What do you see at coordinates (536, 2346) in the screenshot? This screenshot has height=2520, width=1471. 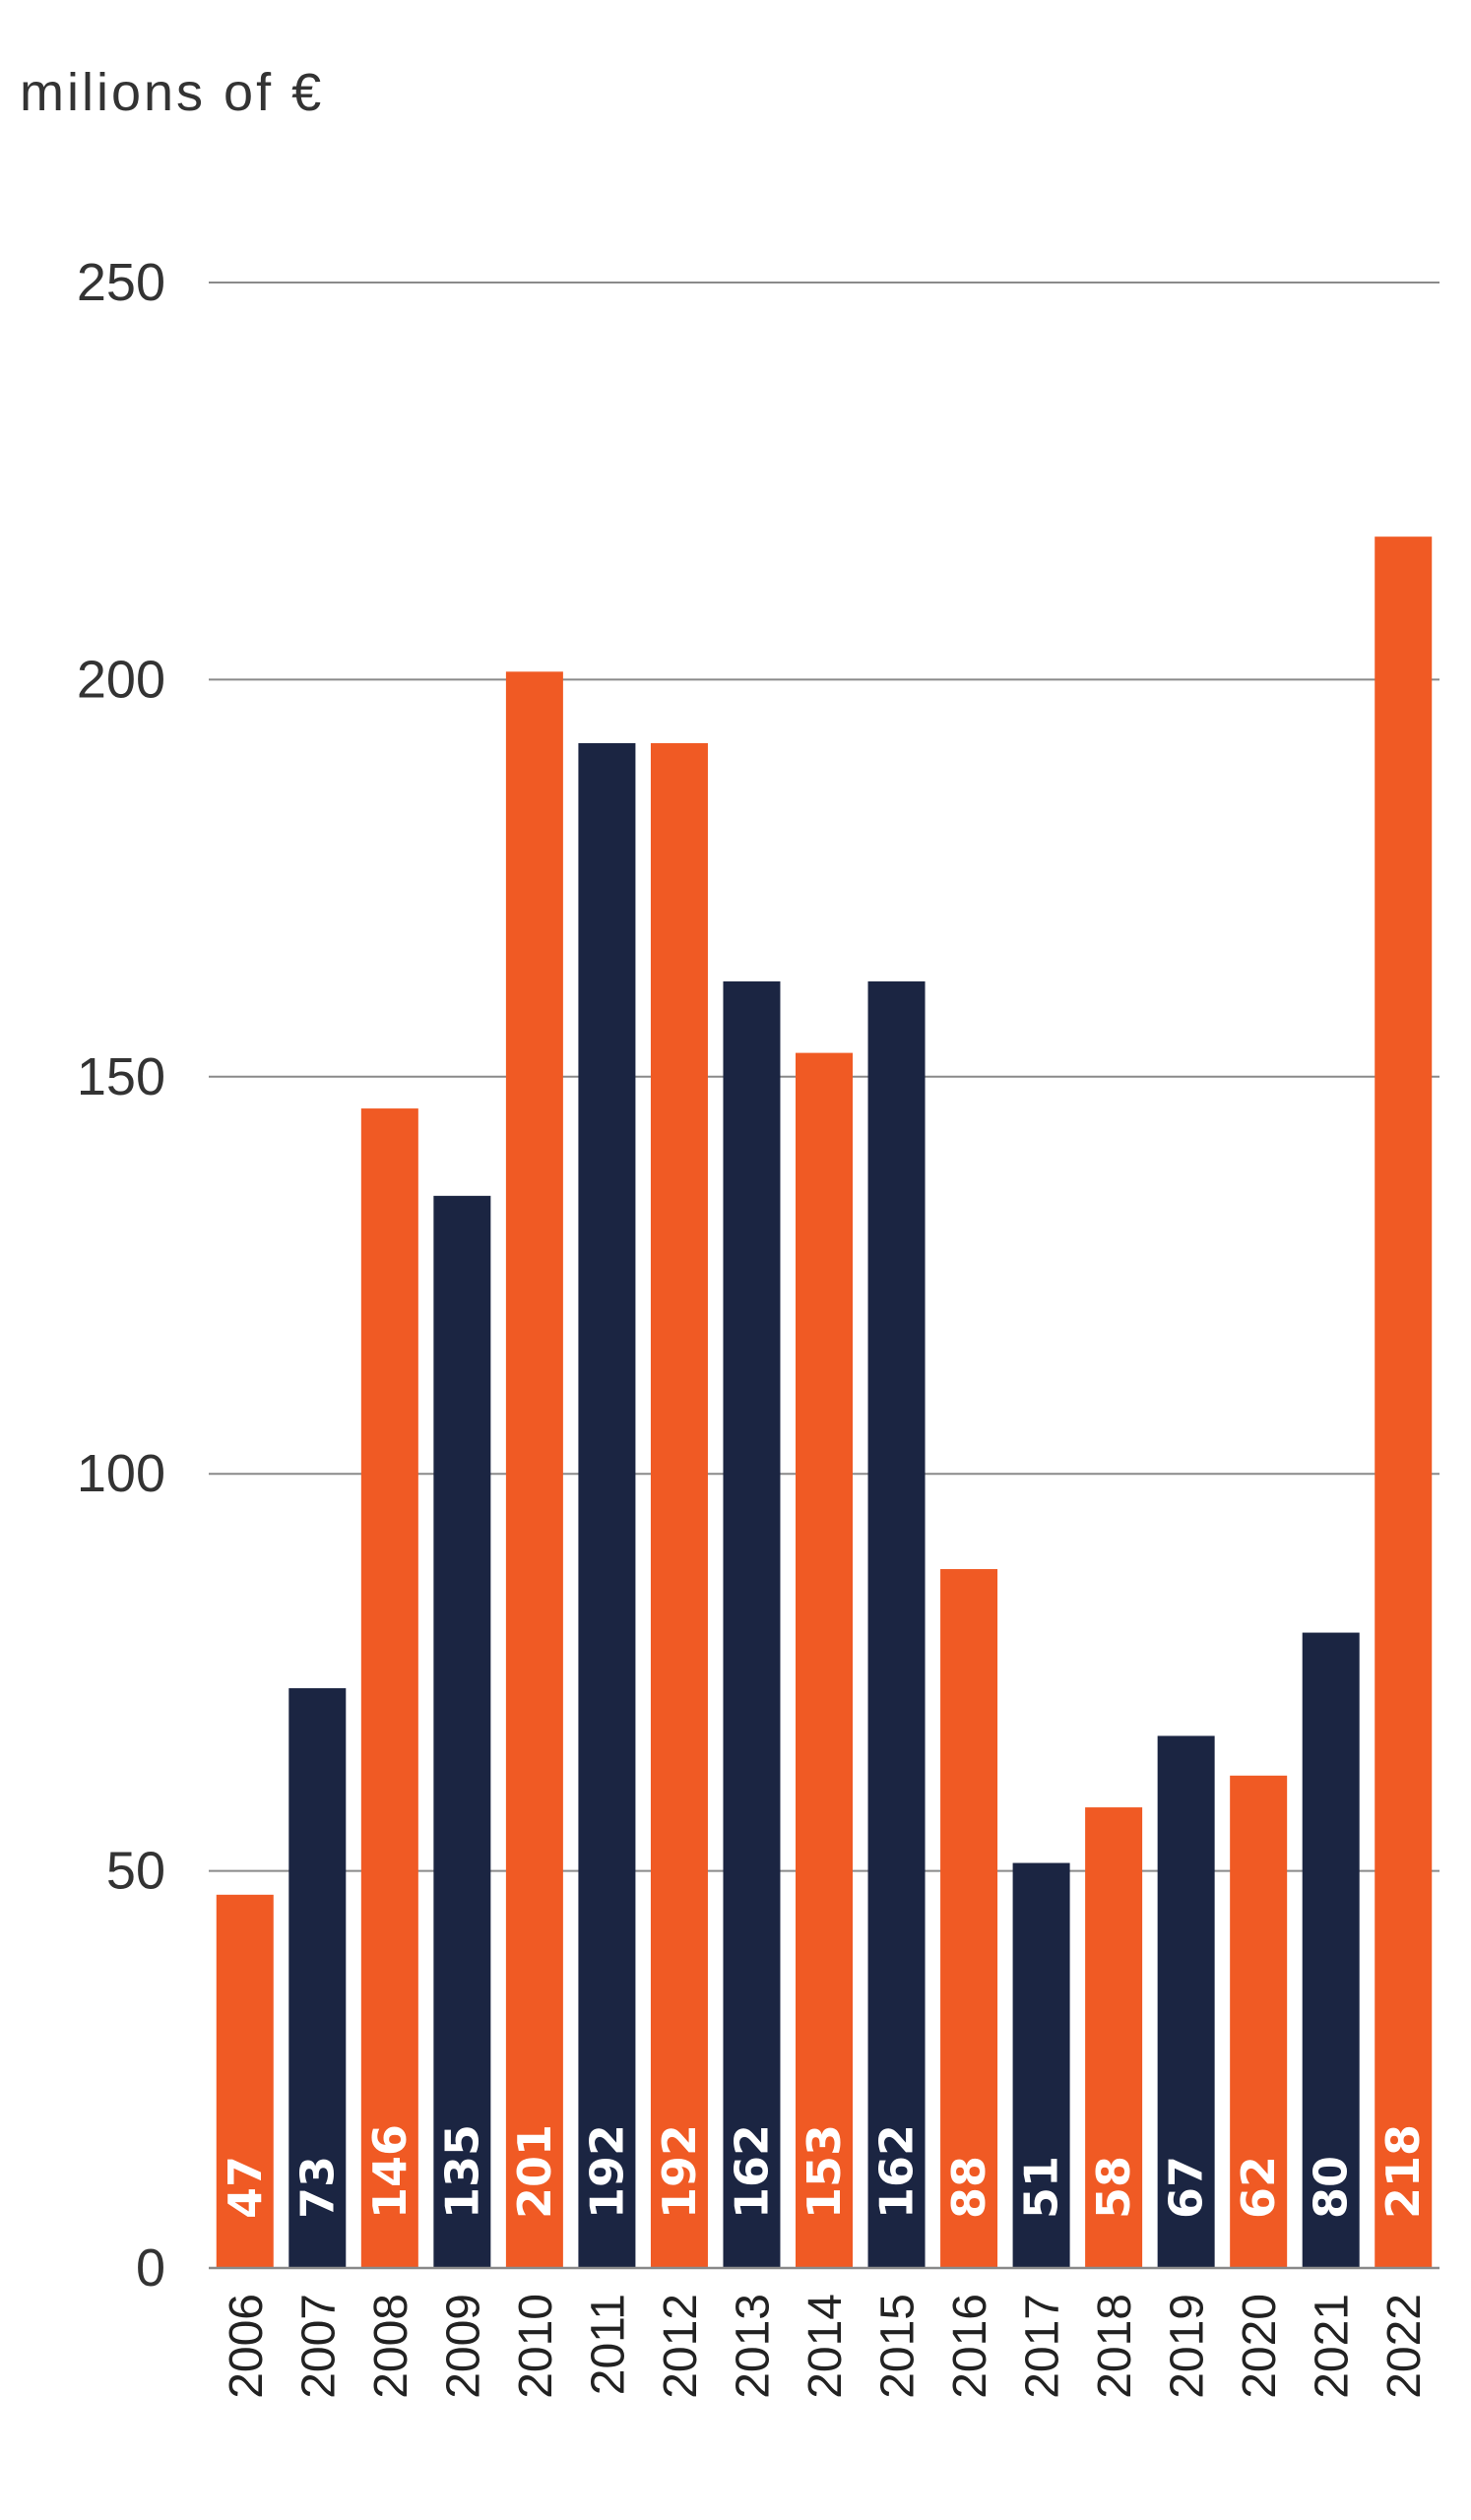 I see `x-tick-label: 2010` at bounding box center [536, 2346].